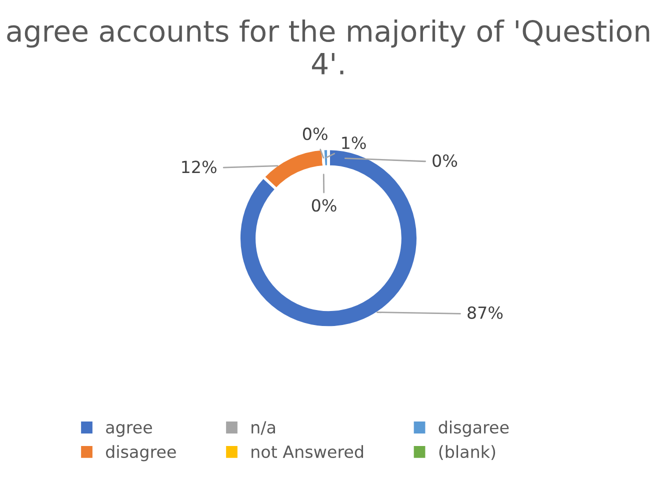 The width and height of the screenshot is (657, 486). What do you see at coordinates (308, 451) in the screenshot?
I see `legend-label: not Answered` at bounding box center [308, 451].